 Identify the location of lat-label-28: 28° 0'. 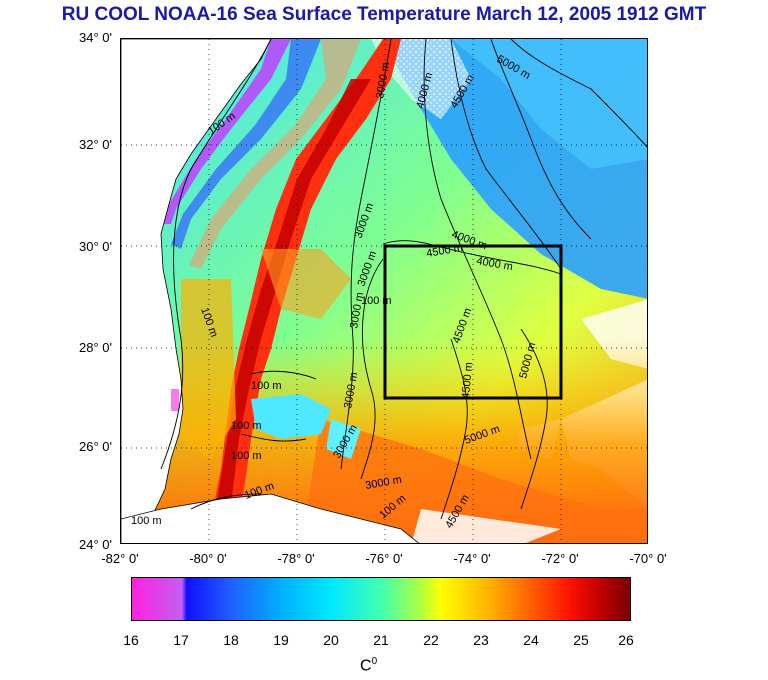
(95, 347).